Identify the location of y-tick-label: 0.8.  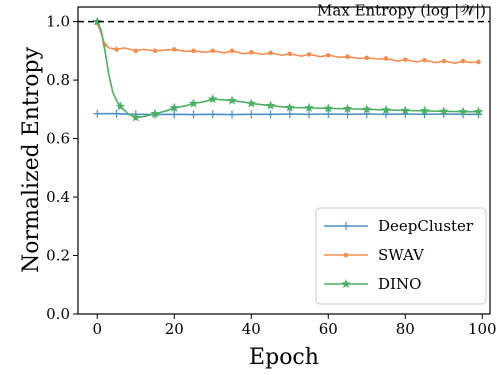
(58, 80).